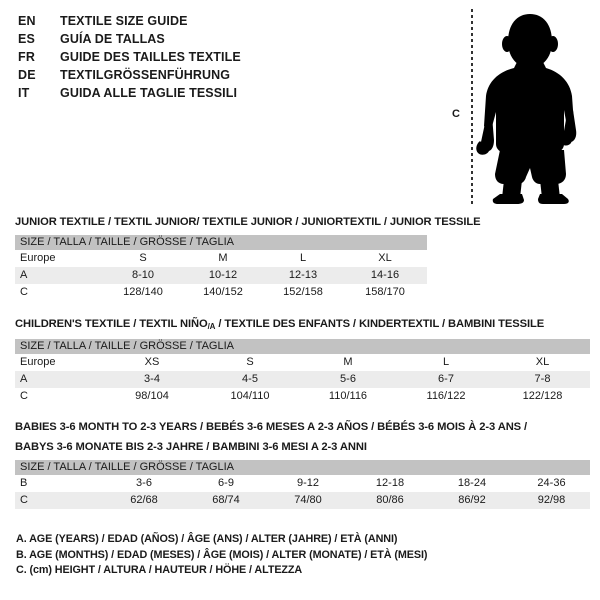  Describe the element at coordinates (145, 75) in the screenshot. I see `language-title: TEXTILGRÖSSENFÜHRUNG` at that location.